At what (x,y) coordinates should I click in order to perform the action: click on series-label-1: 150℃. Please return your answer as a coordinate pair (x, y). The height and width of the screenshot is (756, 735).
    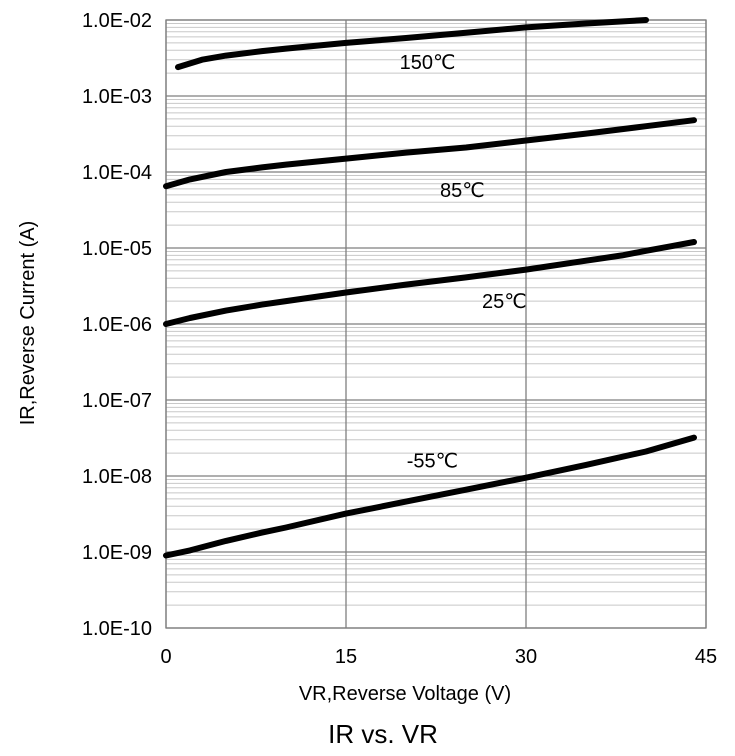
    Looking at the image, I should click on (428, 63).